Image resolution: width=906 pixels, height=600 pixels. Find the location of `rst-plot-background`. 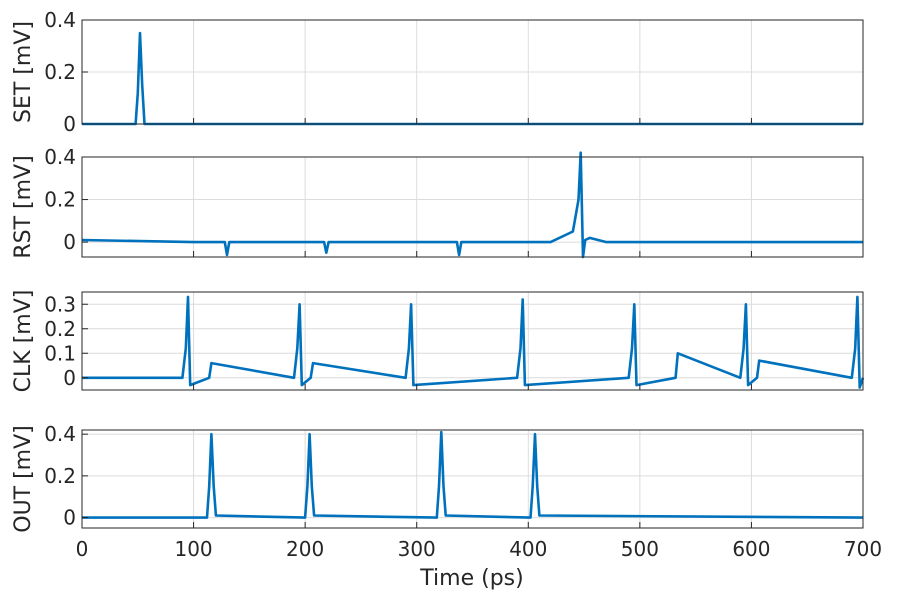

rst-plot-background is located at coordinates (472, 207).